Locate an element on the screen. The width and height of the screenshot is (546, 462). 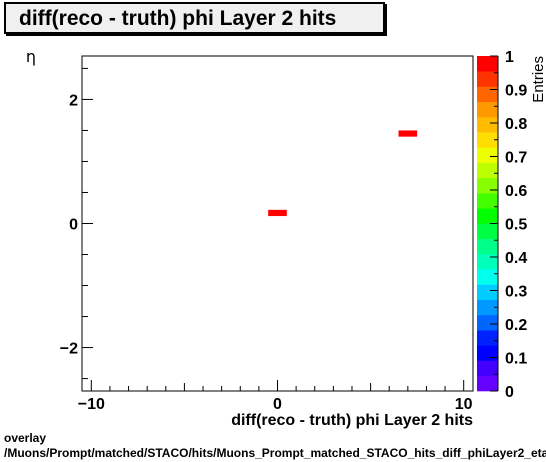
y-axis-title: η is located at coordinates (31, 56).